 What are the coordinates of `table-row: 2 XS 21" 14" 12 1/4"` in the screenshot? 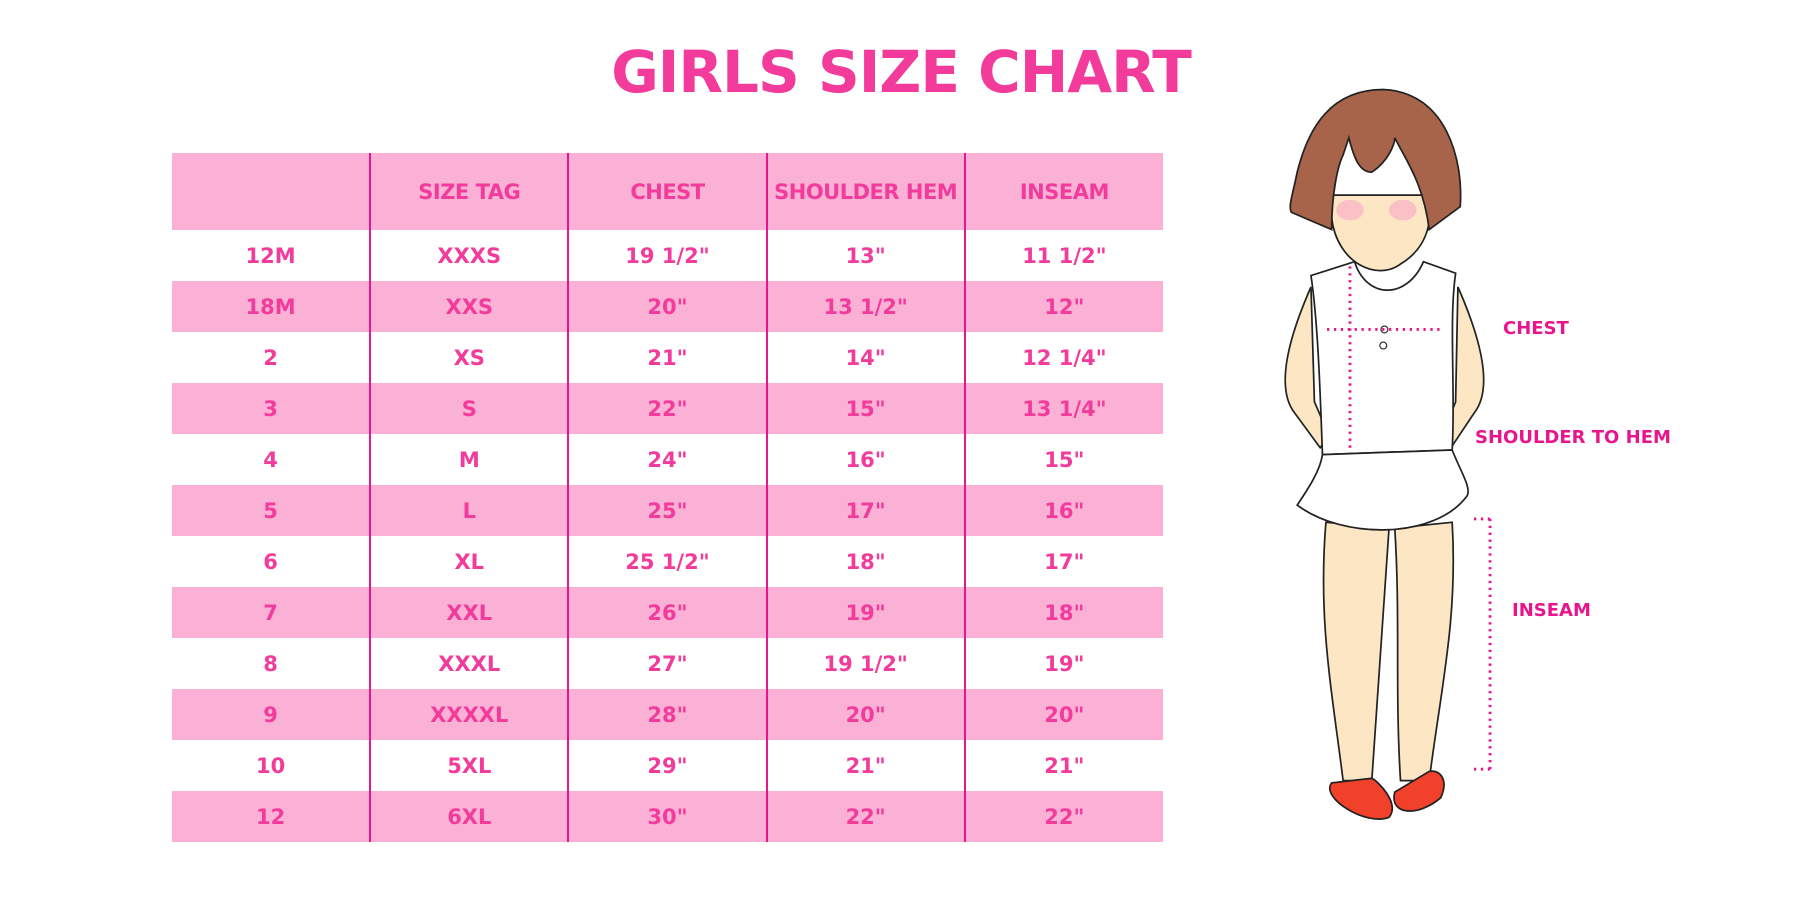 It's located at (667, 357).